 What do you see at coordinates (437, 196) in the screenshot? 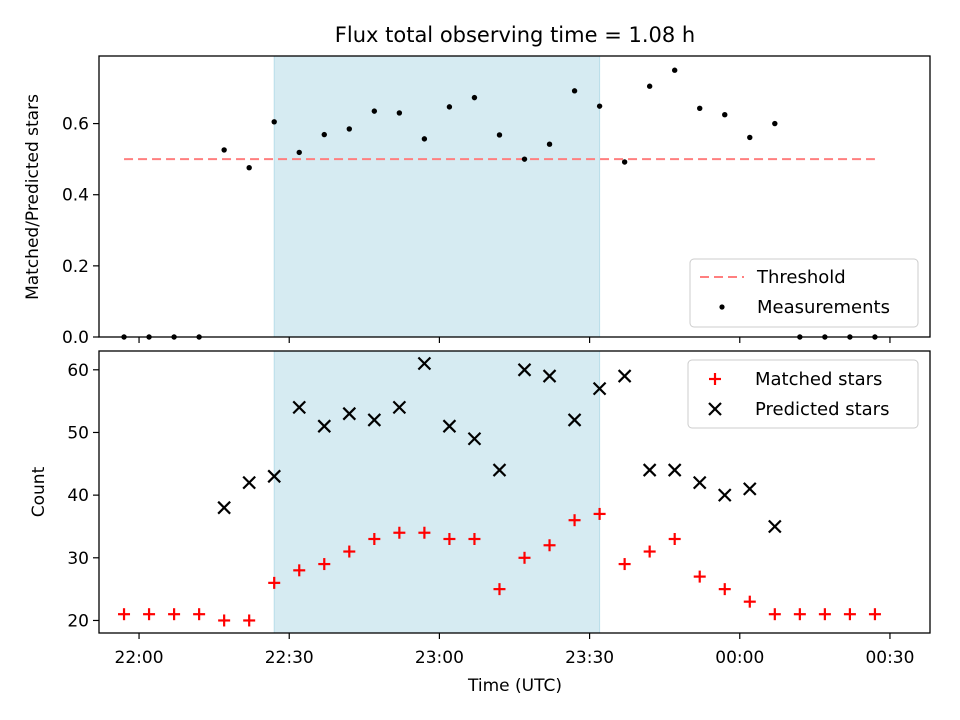
I see `observing-window-shade` at bounding box center [437, 196].